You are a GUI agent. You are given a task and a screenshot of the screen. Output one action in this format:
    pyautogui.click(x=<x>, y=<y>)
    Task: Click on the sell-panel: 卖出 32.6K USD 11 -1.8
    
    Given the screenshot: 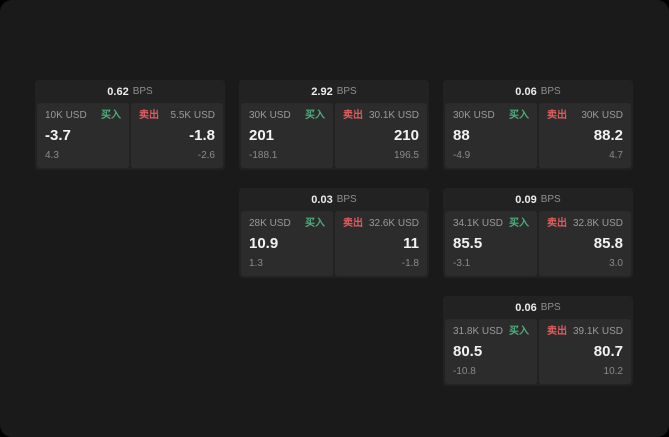 What is the action you would take?
    pyautogui.click(x=381, y=243)
    